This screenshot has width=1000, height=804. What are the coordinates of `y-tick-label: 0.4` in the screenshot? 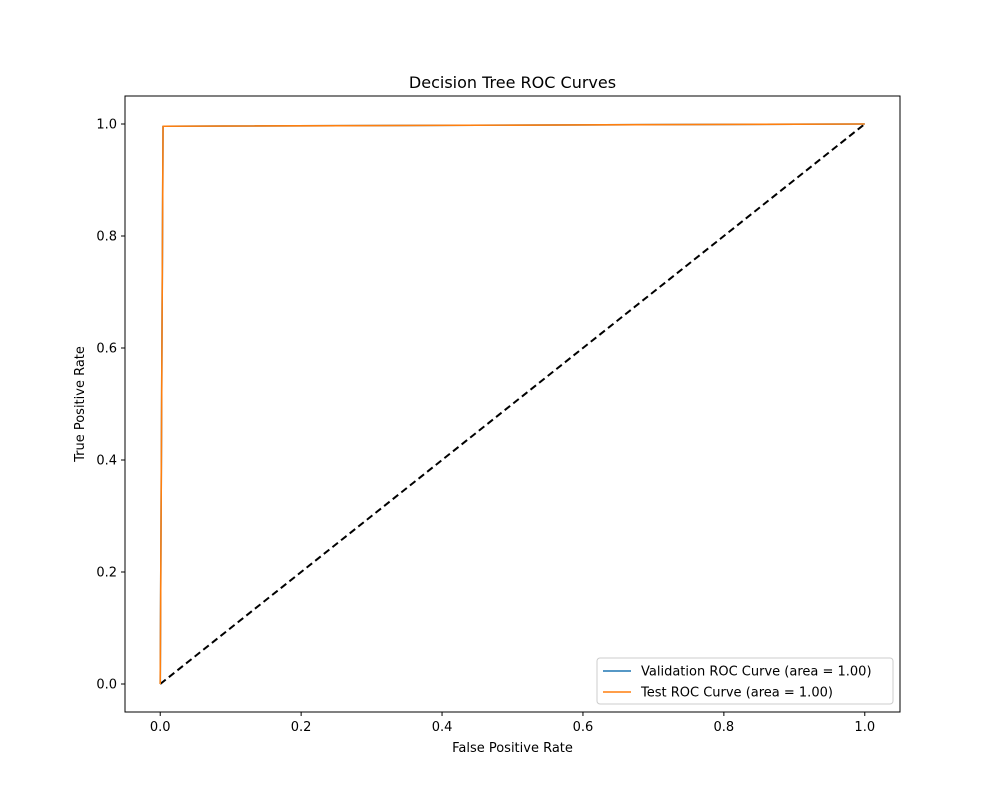 It's located at (106, 461).